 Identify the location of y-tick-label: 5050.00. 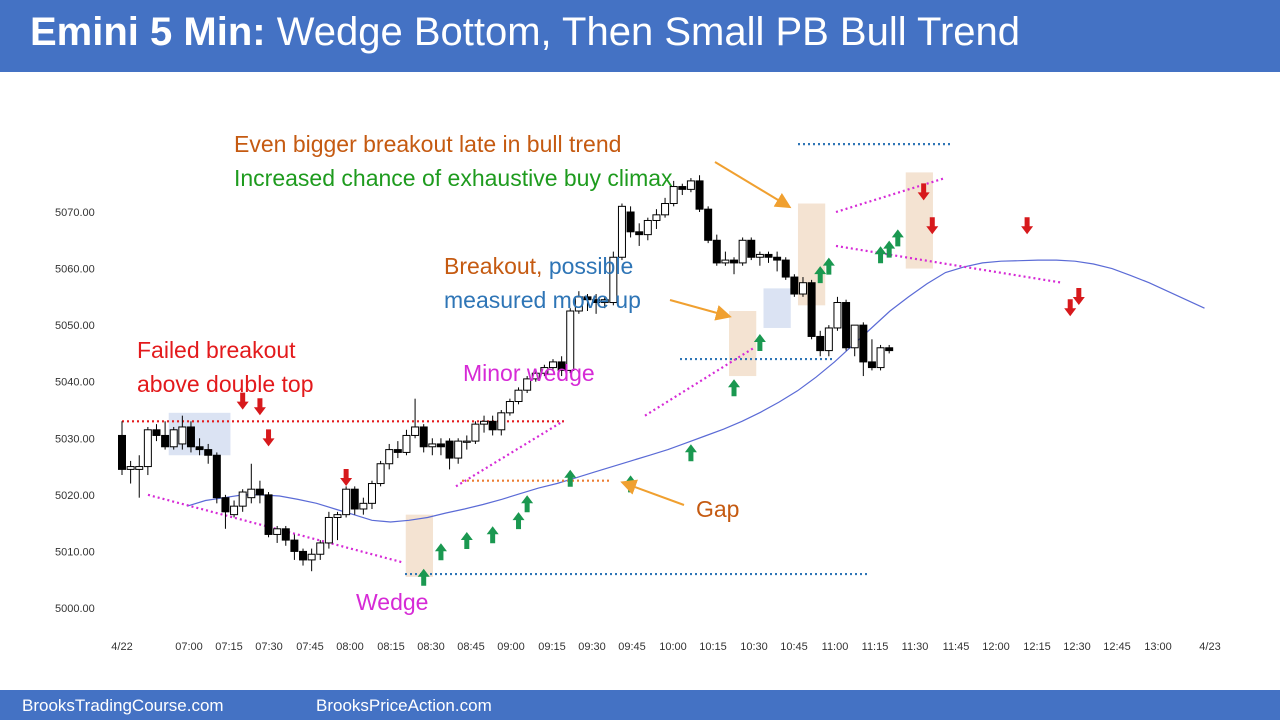
(75, 326).